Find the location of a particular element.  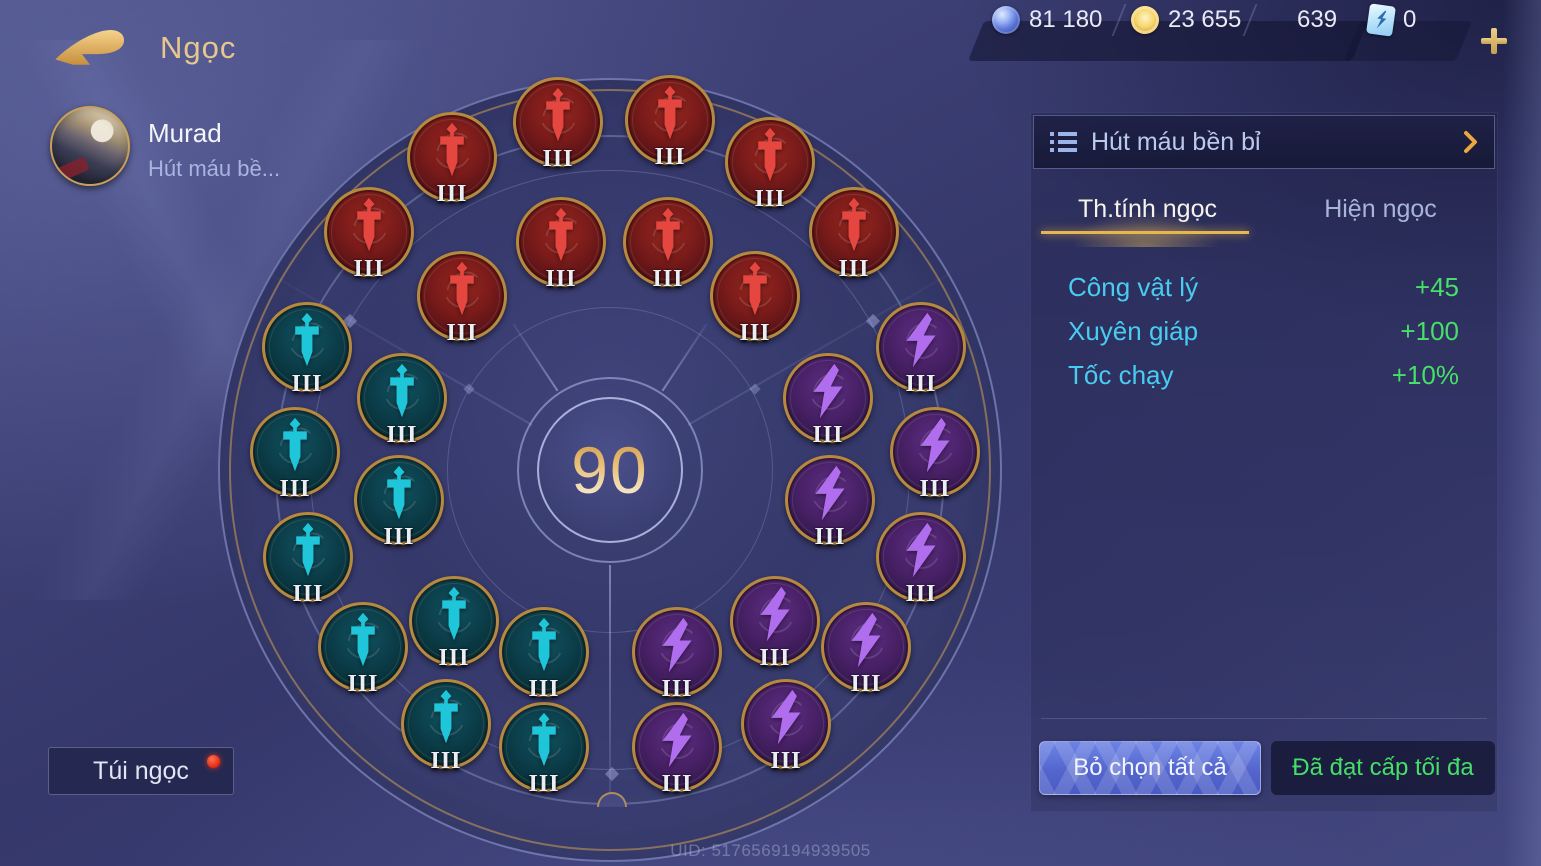

rune-teal-16: III is located at coordinates (544, 749).